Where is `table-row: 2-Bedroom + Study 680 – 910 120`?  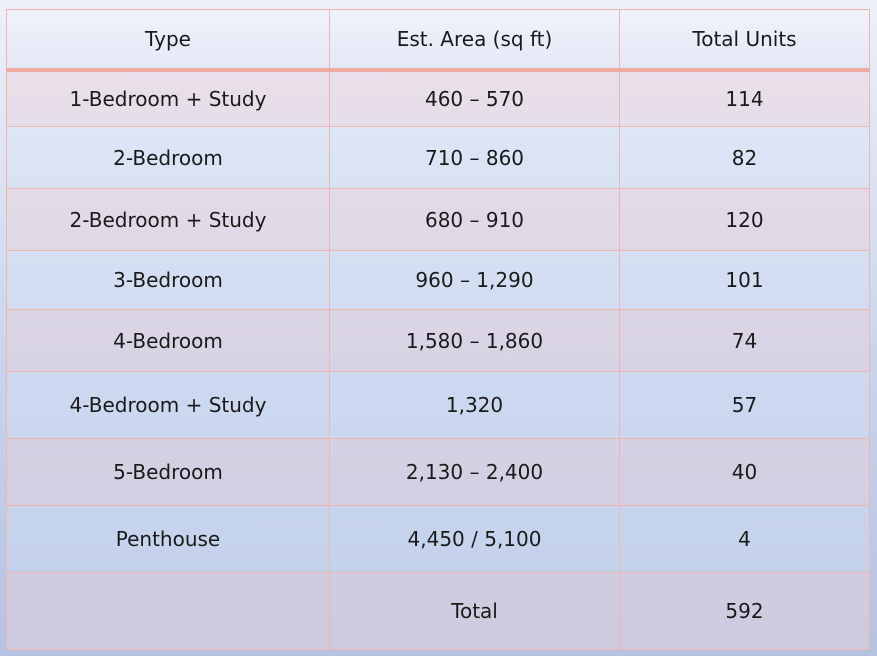
table-row: 2-Bedroom + Study 680 – 910 120 is located at coordinates (438, 219).